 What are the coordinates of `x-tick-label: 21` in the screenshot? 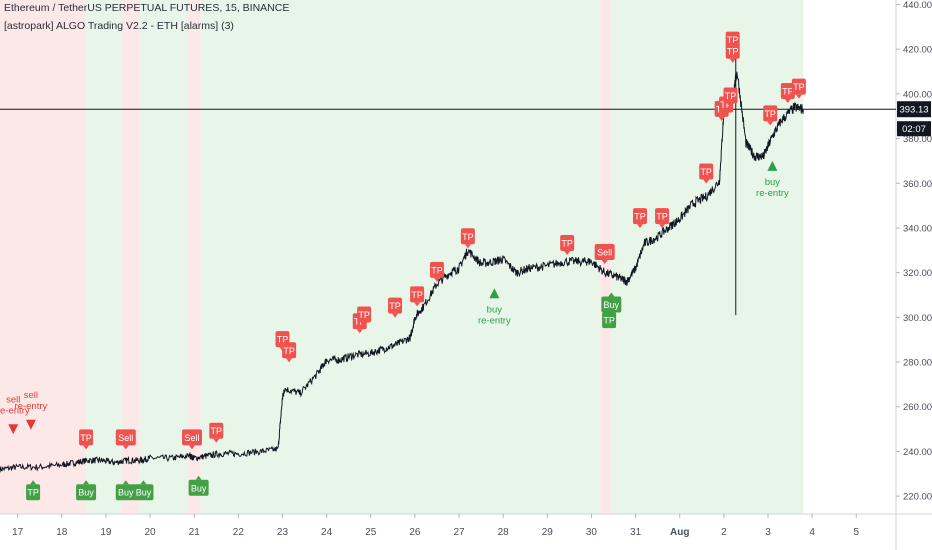 It's located at (195, 532).